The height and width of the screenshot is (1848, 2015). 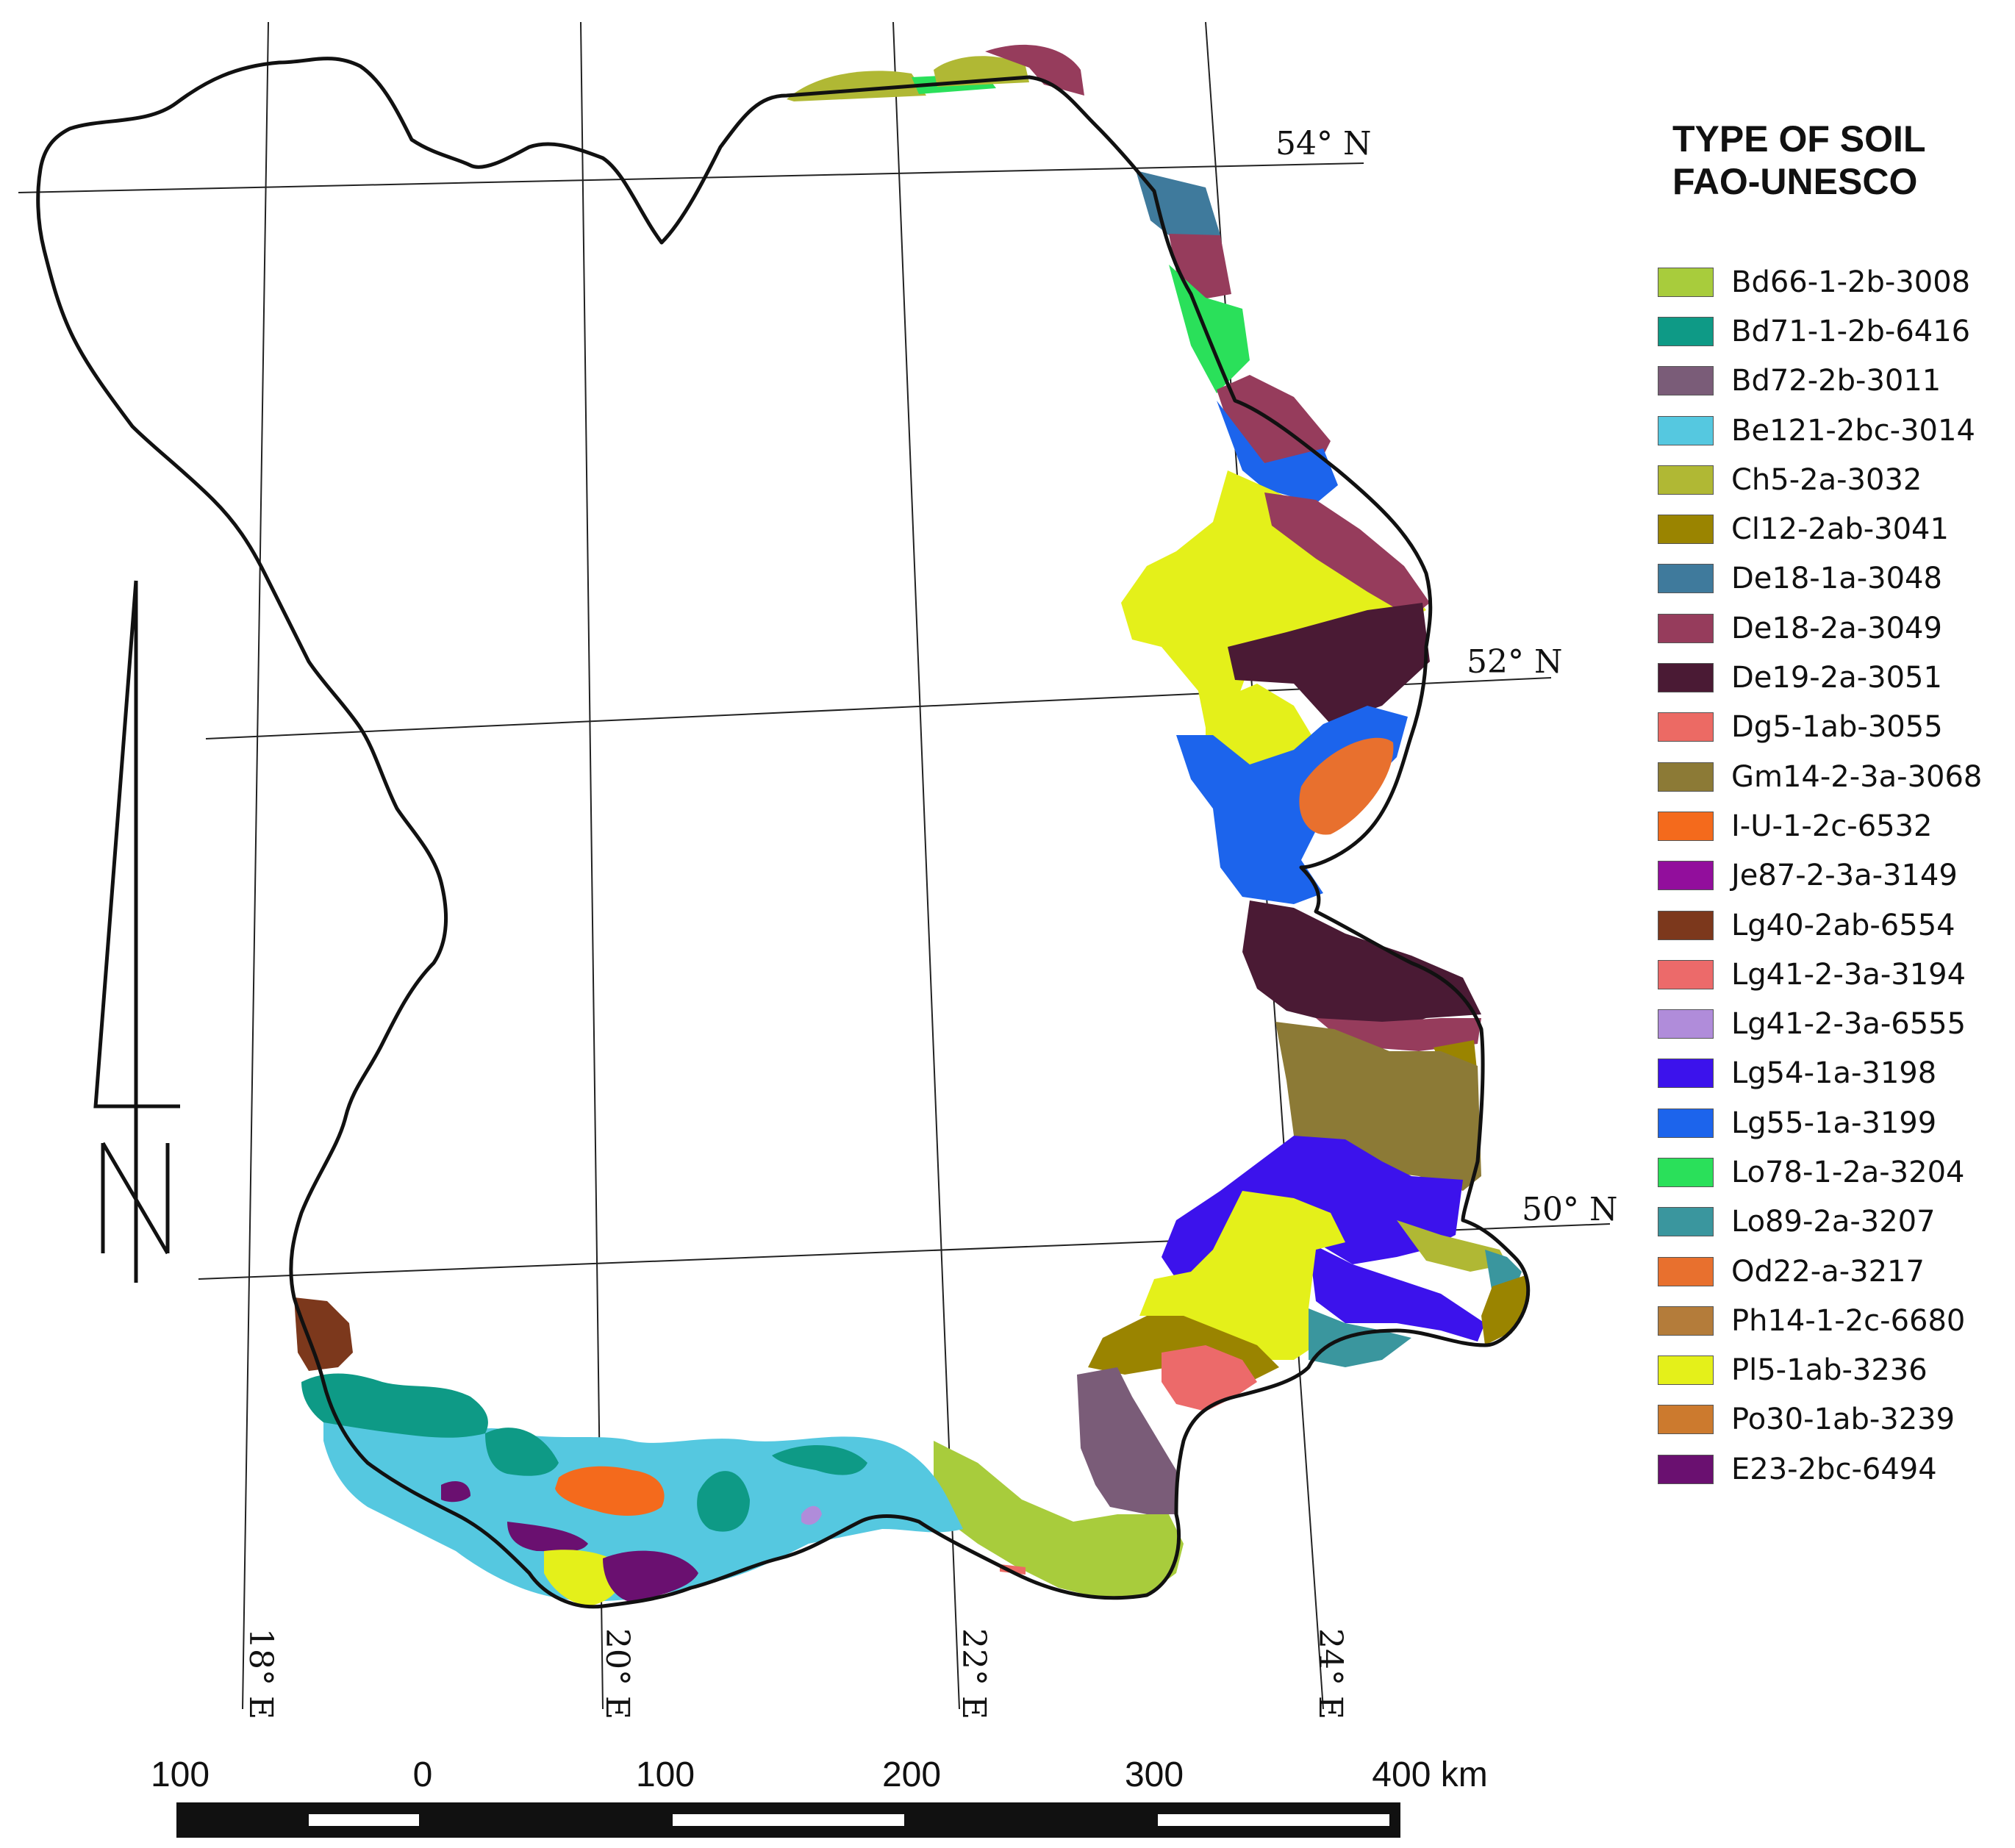 I want to click on legend-item: Lg40-2ab-6554, so click(x=1830, y=925).